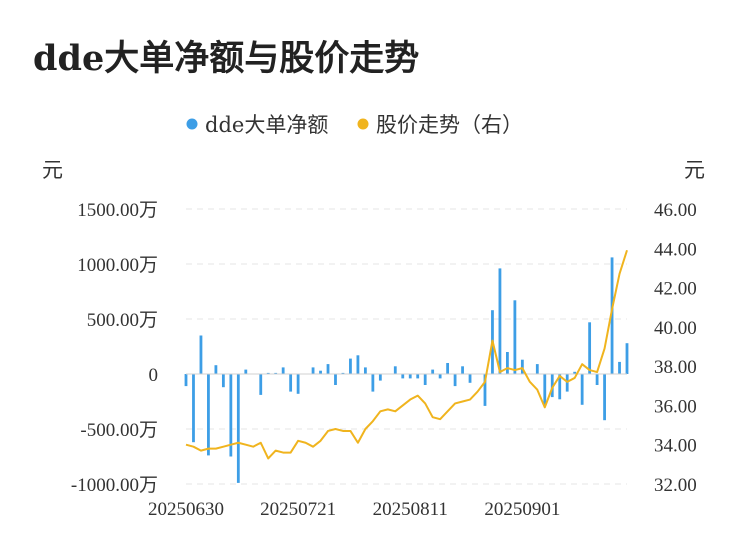  Describe the element at coordinates (186, 509) in the screenshot. I see `x-tick-label: 20250630` at that location.